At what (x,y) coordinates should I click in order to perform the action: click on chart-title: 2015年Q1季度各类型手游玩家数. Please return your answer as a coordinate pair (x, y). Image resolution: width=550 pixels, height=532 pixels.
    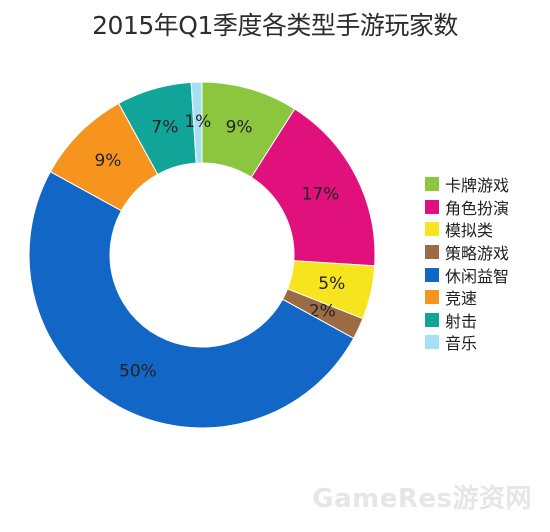
    Looking at the image, I should click on (275, 25).